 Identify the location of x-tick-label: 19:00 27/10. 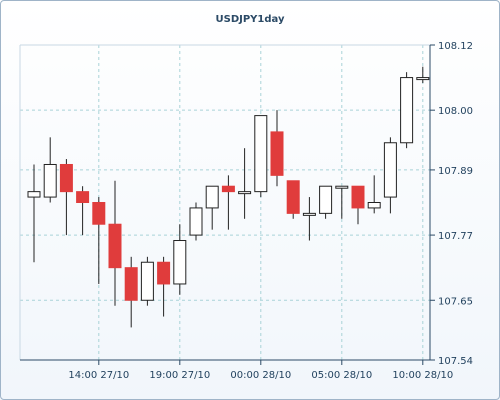
(179, 375).